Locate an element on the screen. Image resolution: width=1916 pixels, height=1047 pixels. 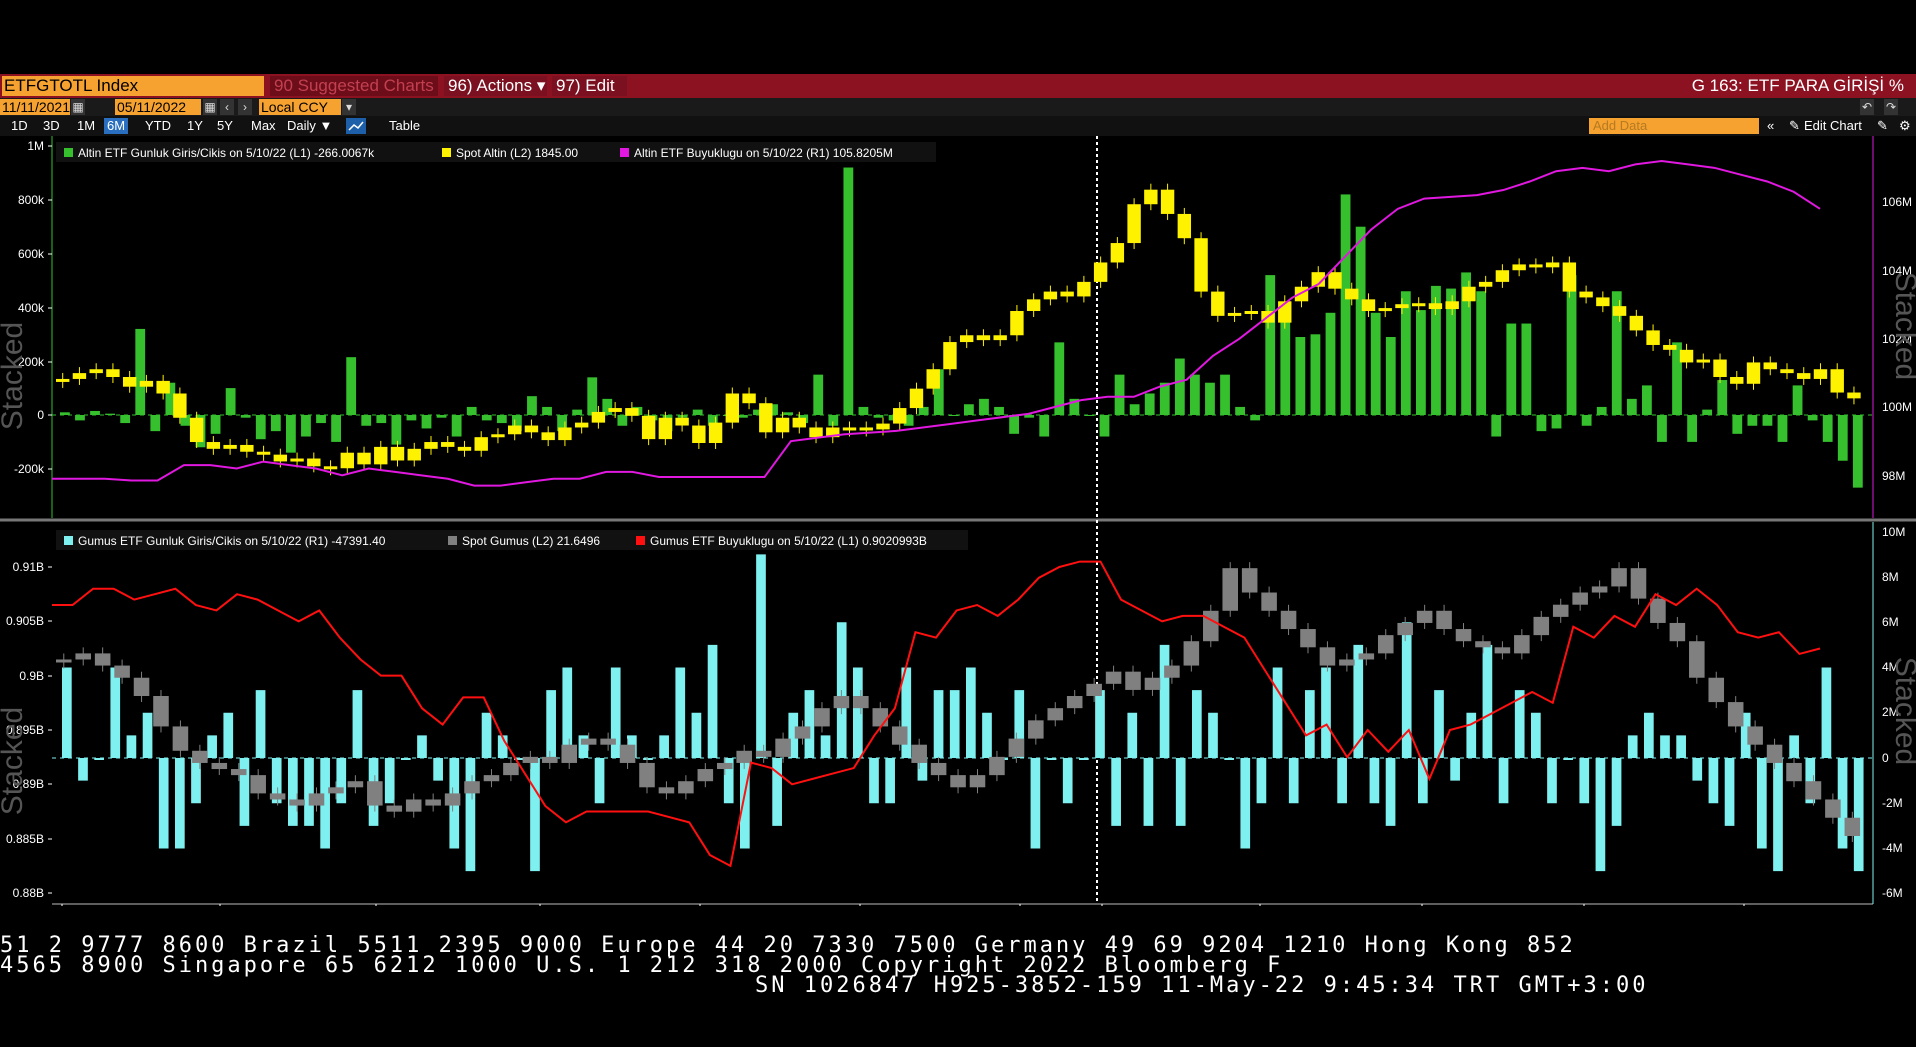
stacked-label-left: Stacked is located at coordinates (14, 761).